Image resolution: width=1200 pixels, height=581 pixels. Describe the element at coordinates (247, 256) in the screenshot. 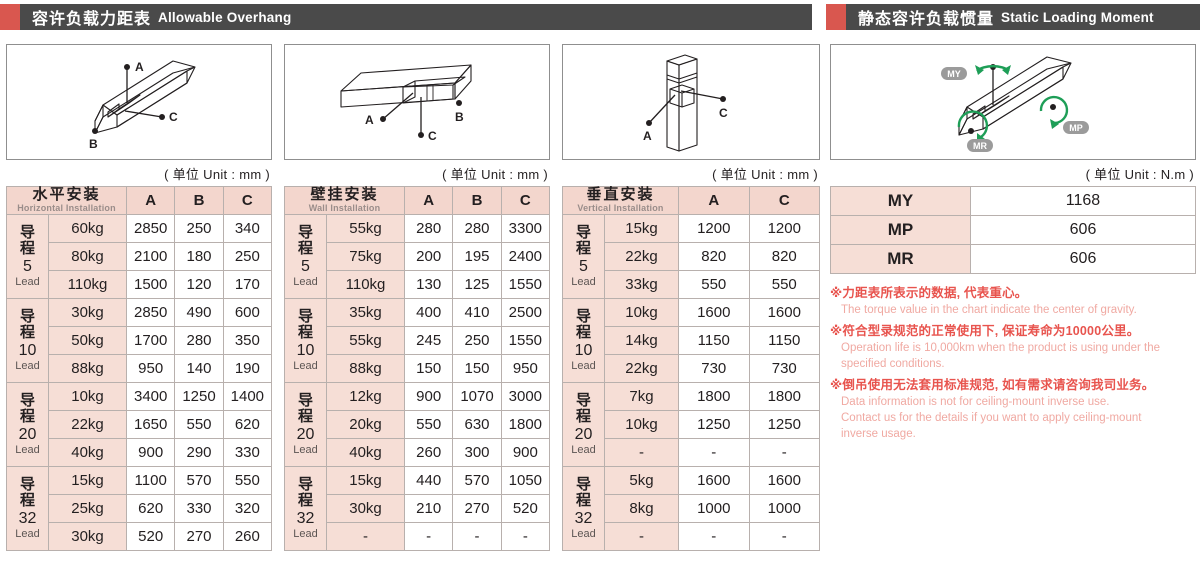

I see `value-c: 250` at that location.